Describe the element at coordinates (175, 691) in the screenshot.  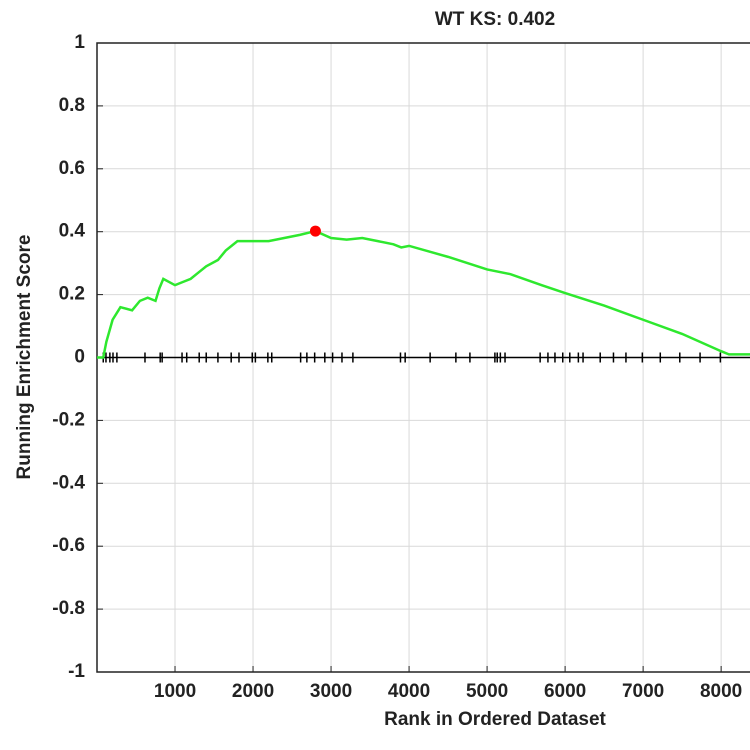
I see `x-tick-label: 1000` at that location.